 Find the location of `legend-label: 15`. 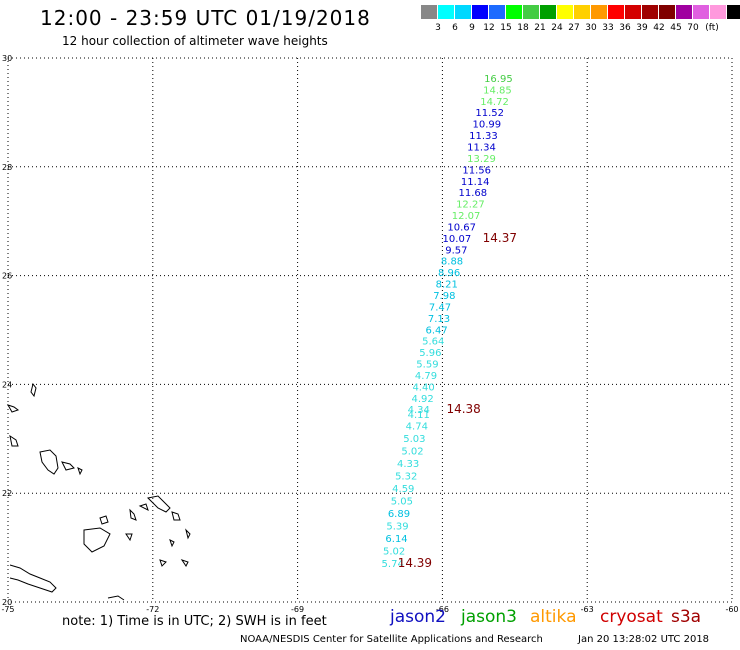

legend-label: 15 is located at coordinates (506, 28).